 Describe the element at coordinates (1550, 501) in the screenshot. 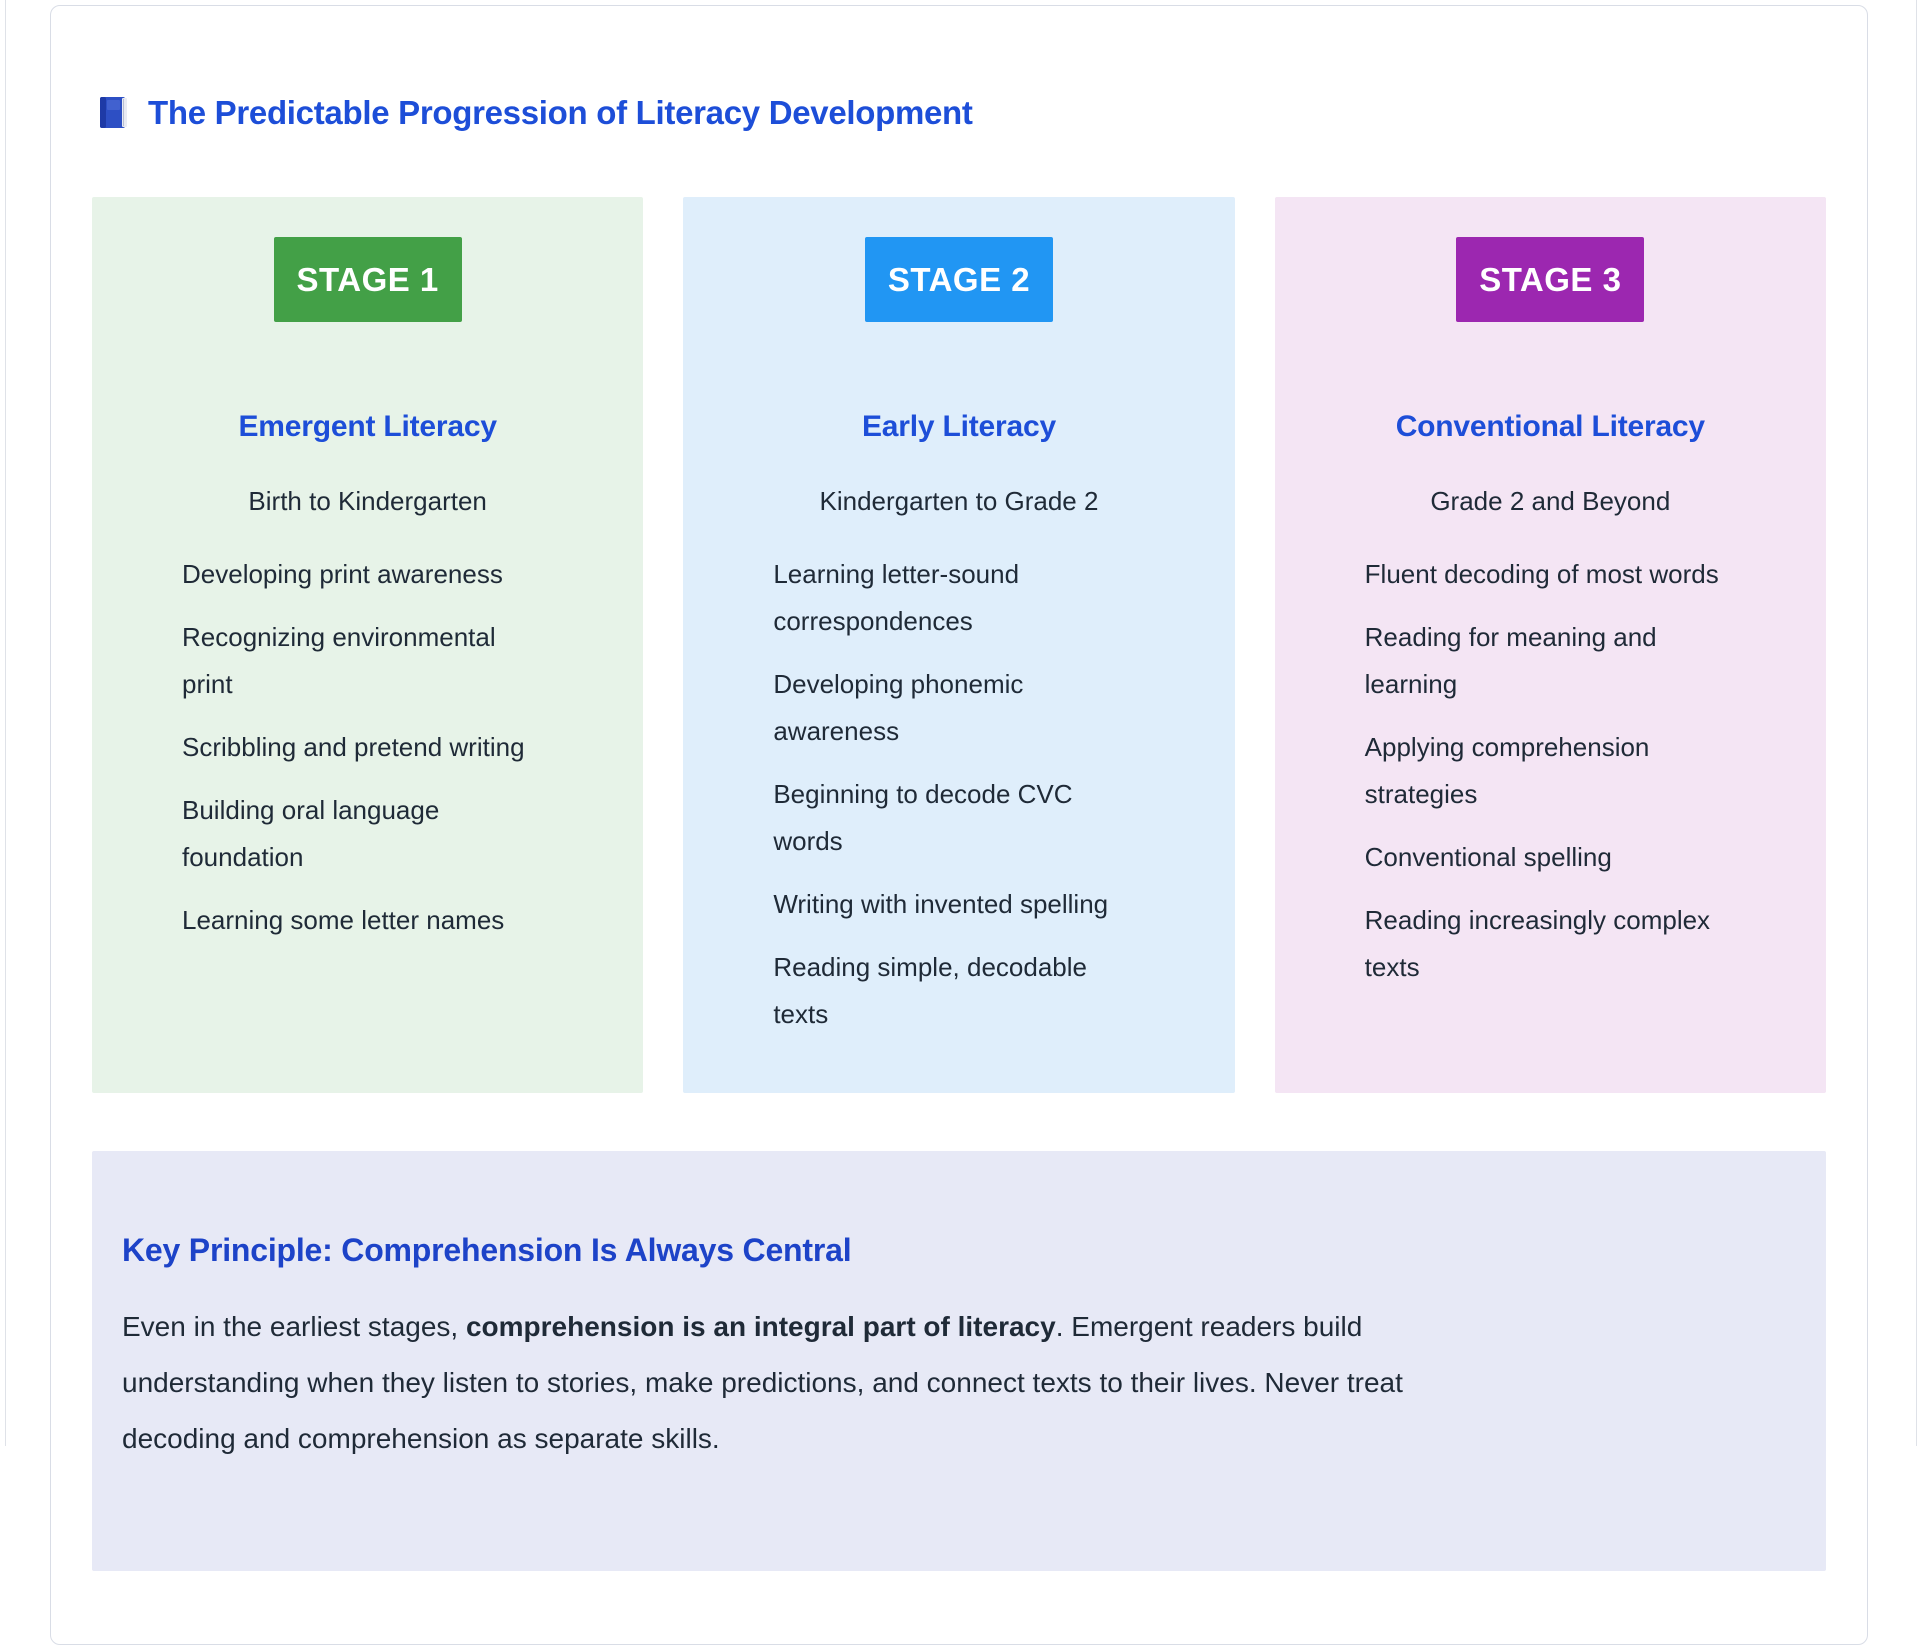

I see `stage-3-subtitle: Grade 2 and Beyond` at that location.